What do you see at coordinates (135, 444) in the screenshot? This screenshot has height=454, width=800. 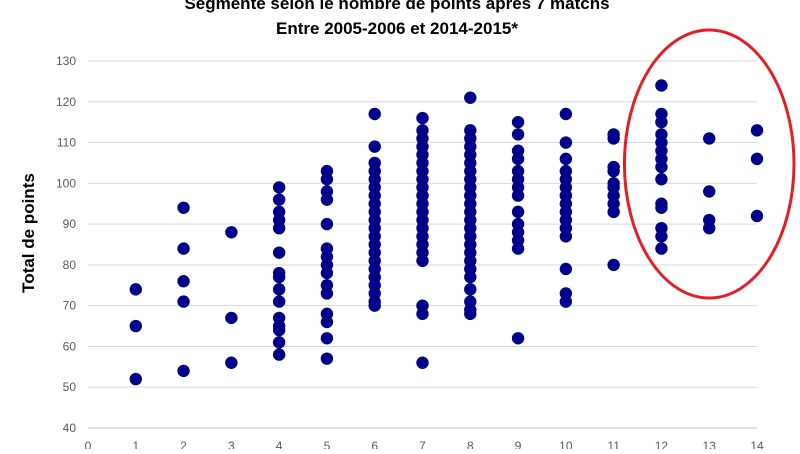 I see `x-tick-label: 1` at bounding box center [135, 444].